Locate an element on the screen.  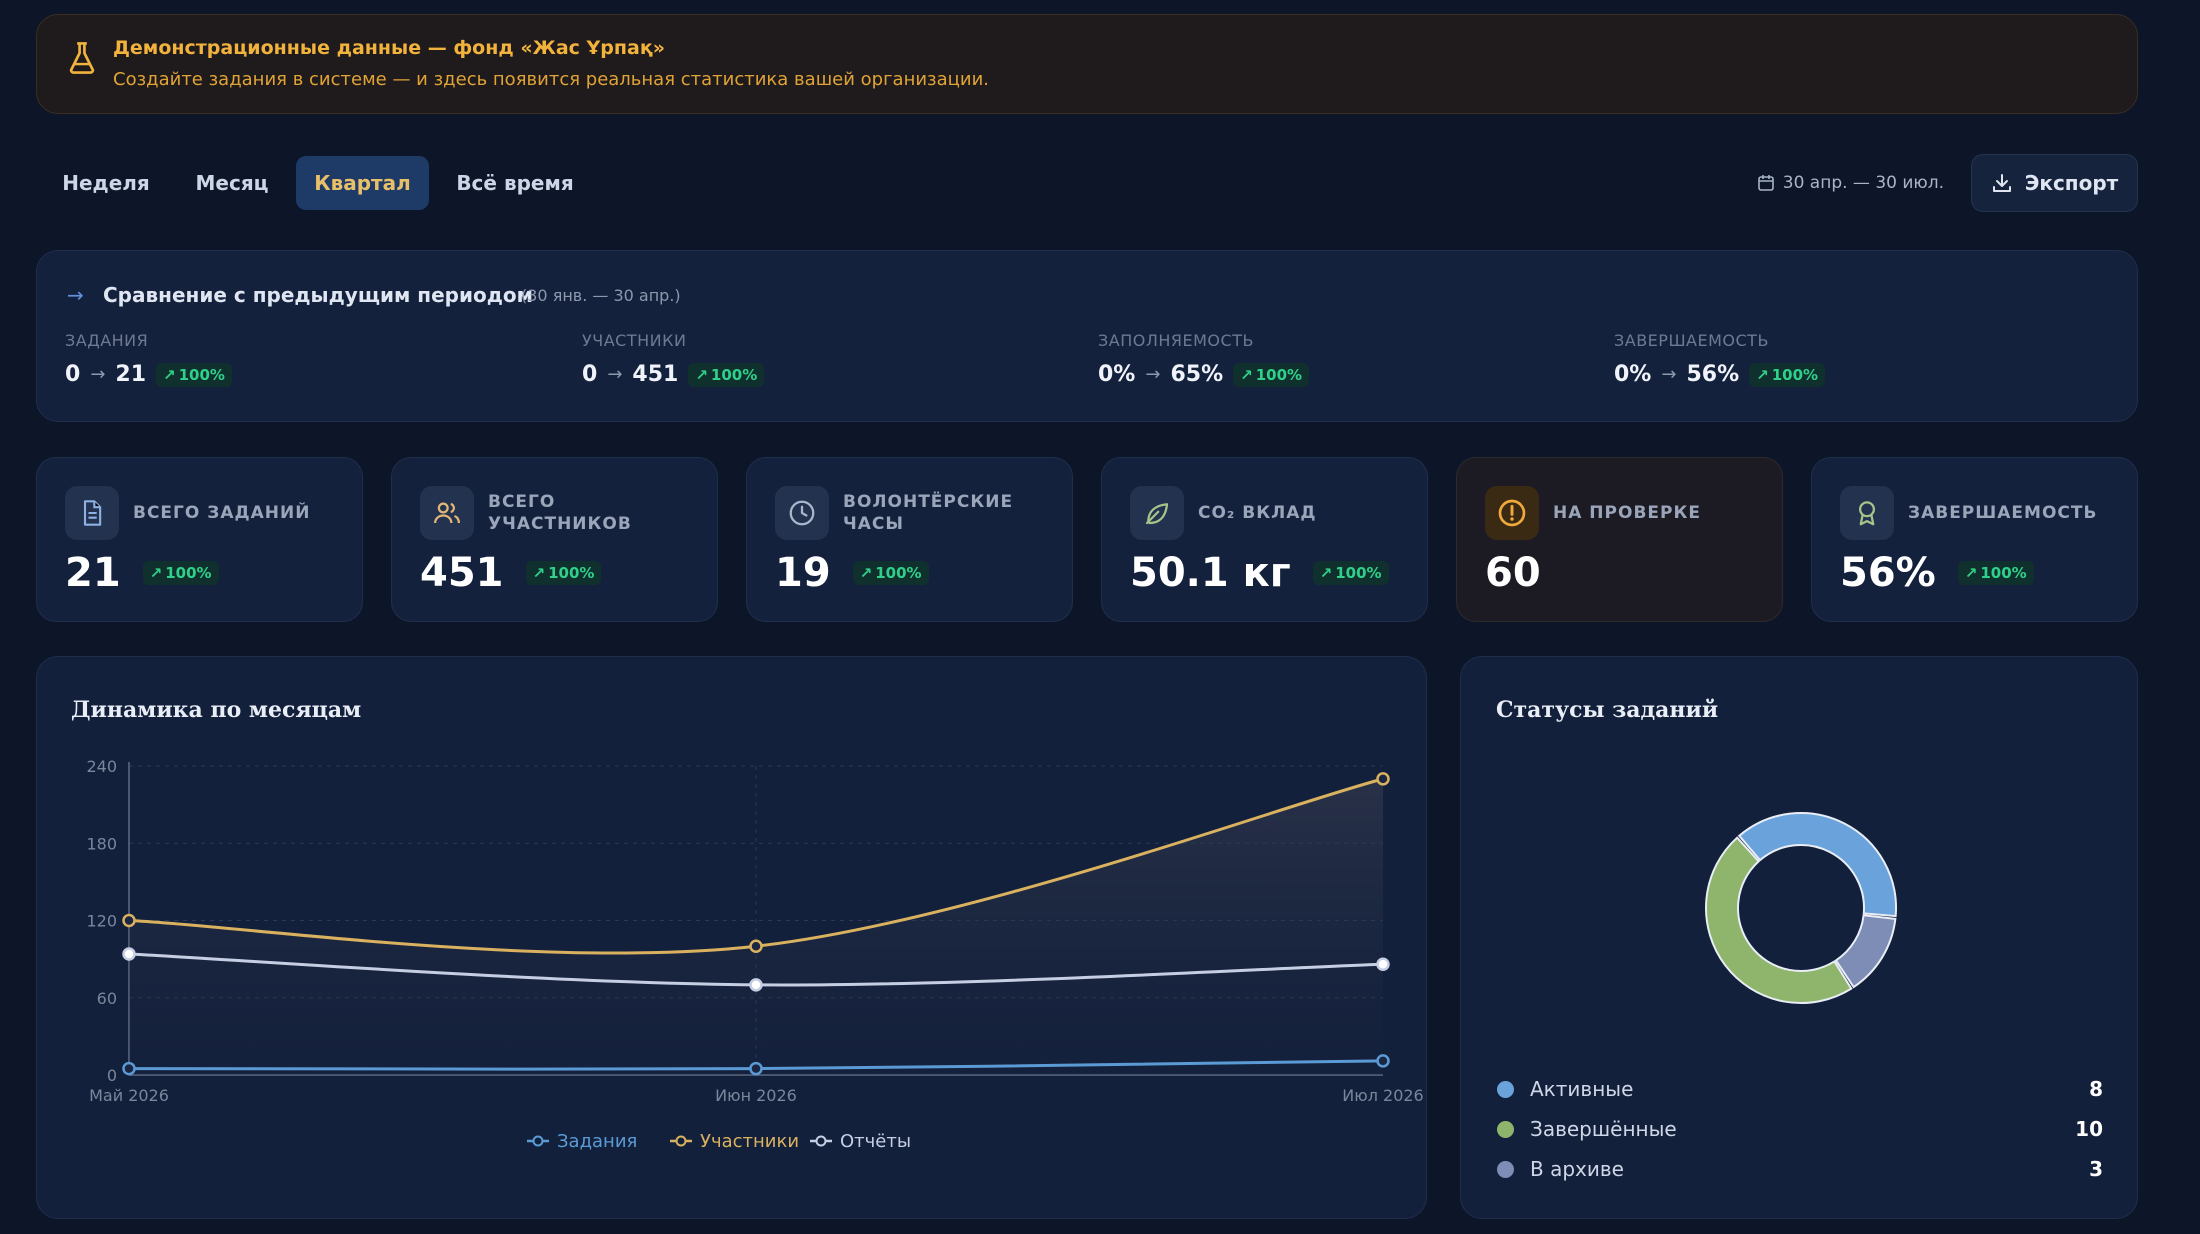
legend-item-active: Активные 8 is located at coordinates (1800, 1089).